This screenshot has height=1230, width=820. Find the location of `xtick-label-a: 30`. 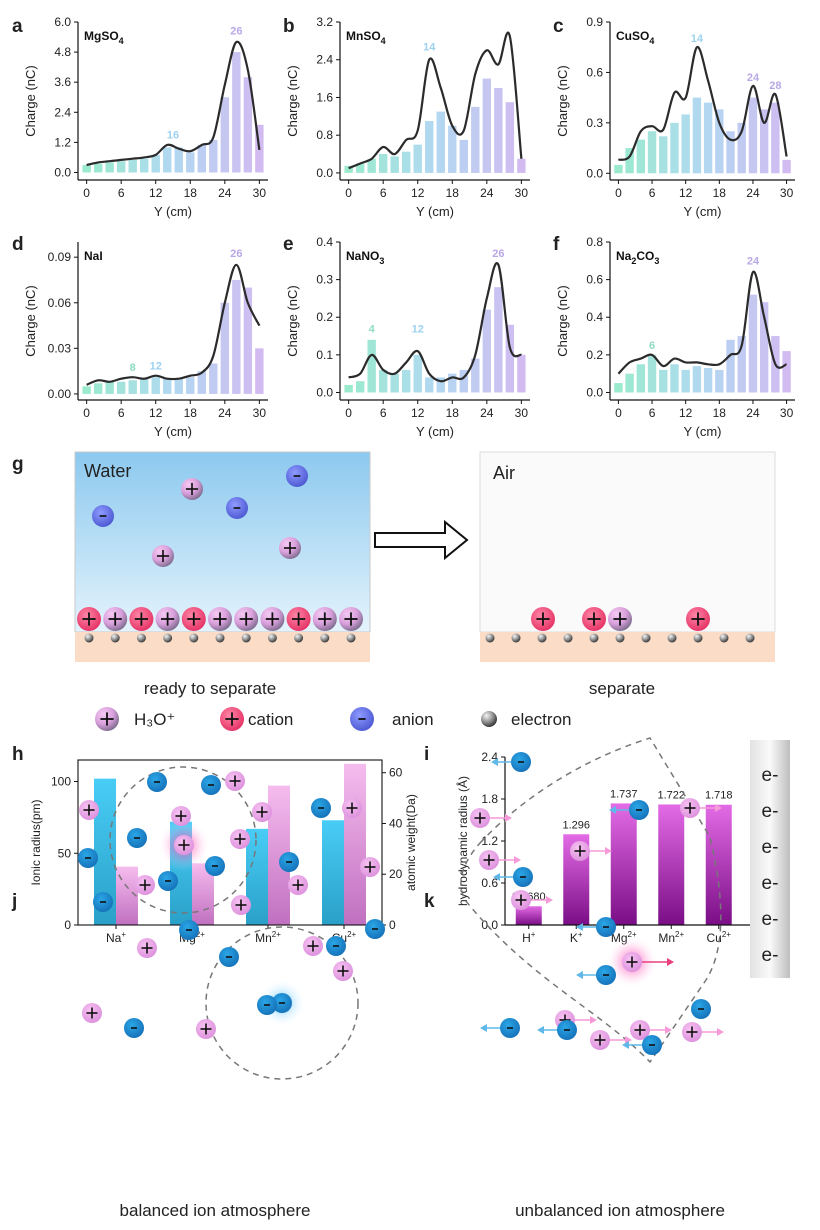

xtick-label-a: 30 is located at coordinates (260, 193).